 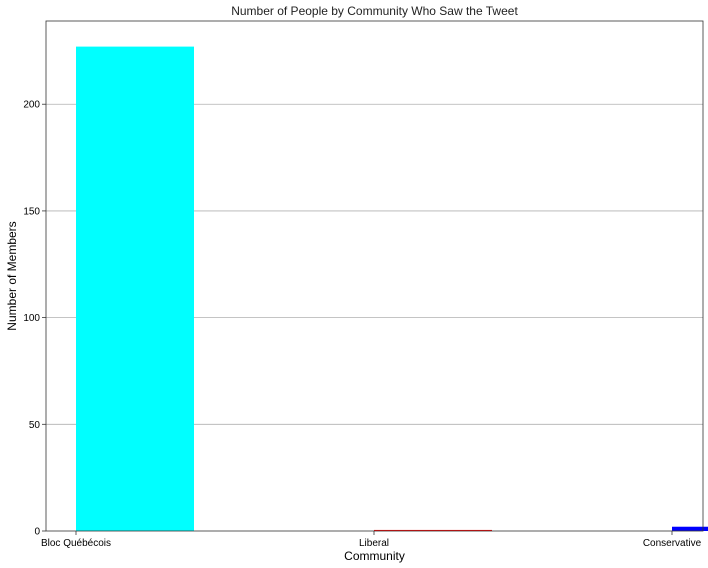 What do you see at coordinates (135, 289) in the screenshot?
I see `bar-bloc-qu-b-cois` at bounding box center [135, 289].